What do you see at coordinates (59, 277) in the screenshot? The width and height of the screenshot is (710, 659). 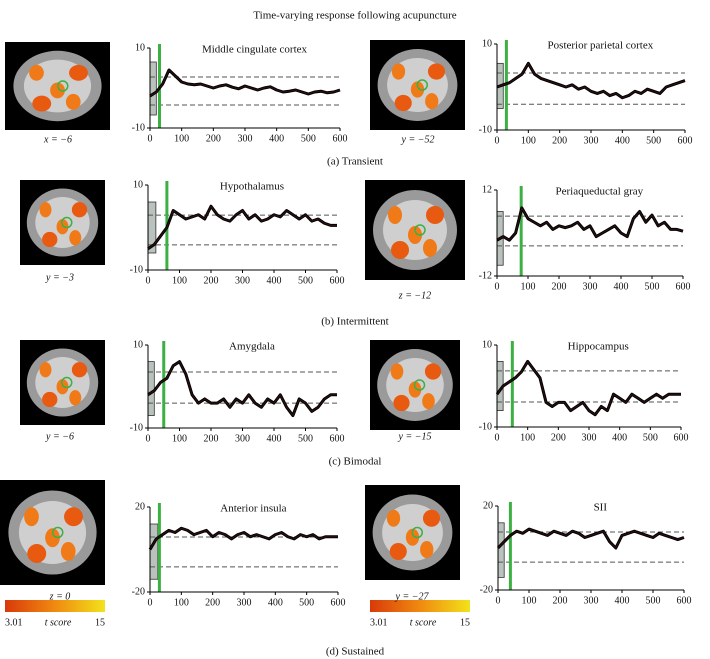 I see `slice-label: y = −3` at bounding box center [59, 277].